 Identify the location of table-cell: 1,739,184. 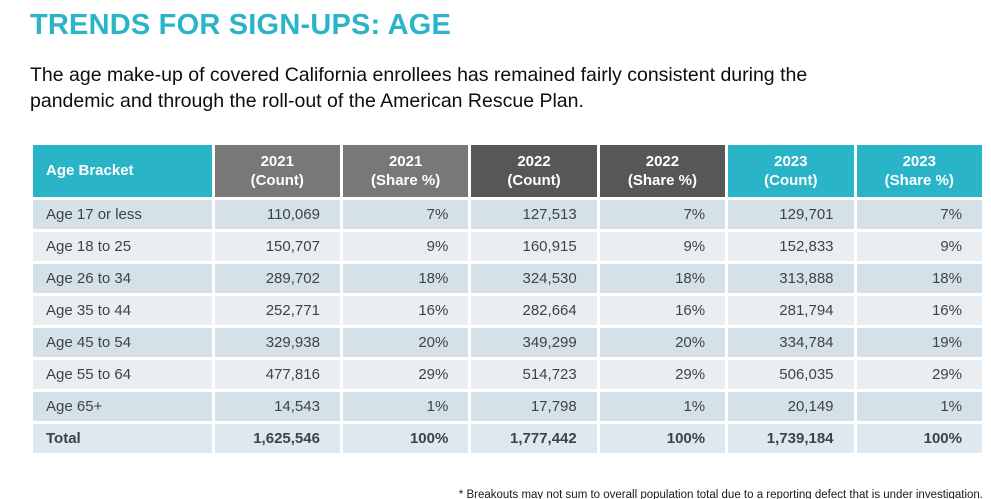
(791, 438).